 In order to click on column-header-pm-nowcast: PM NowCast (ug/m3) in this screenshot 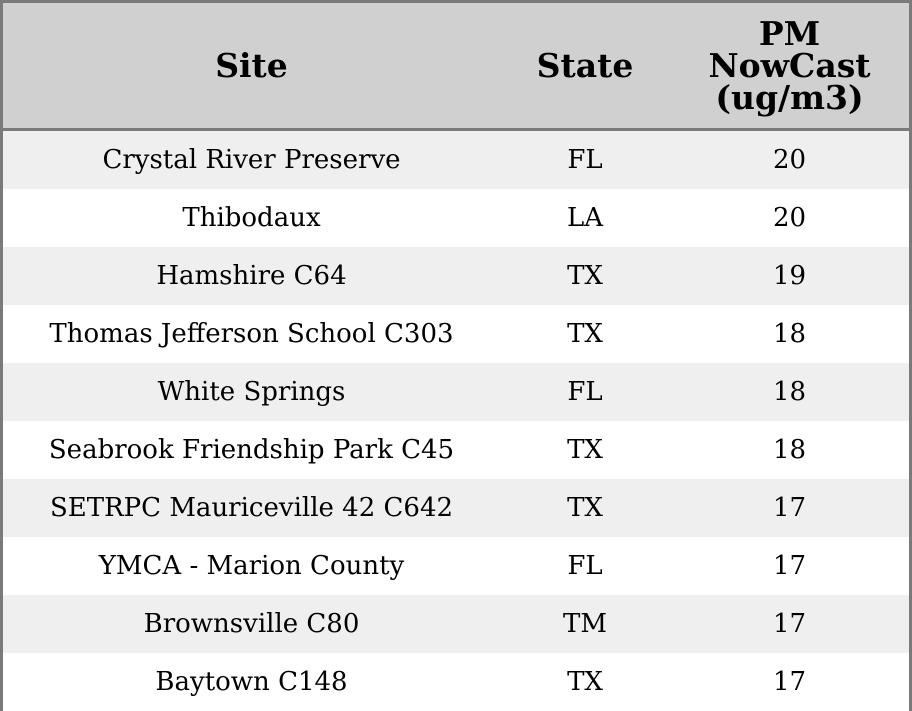, I will do `click(789, 67)`.